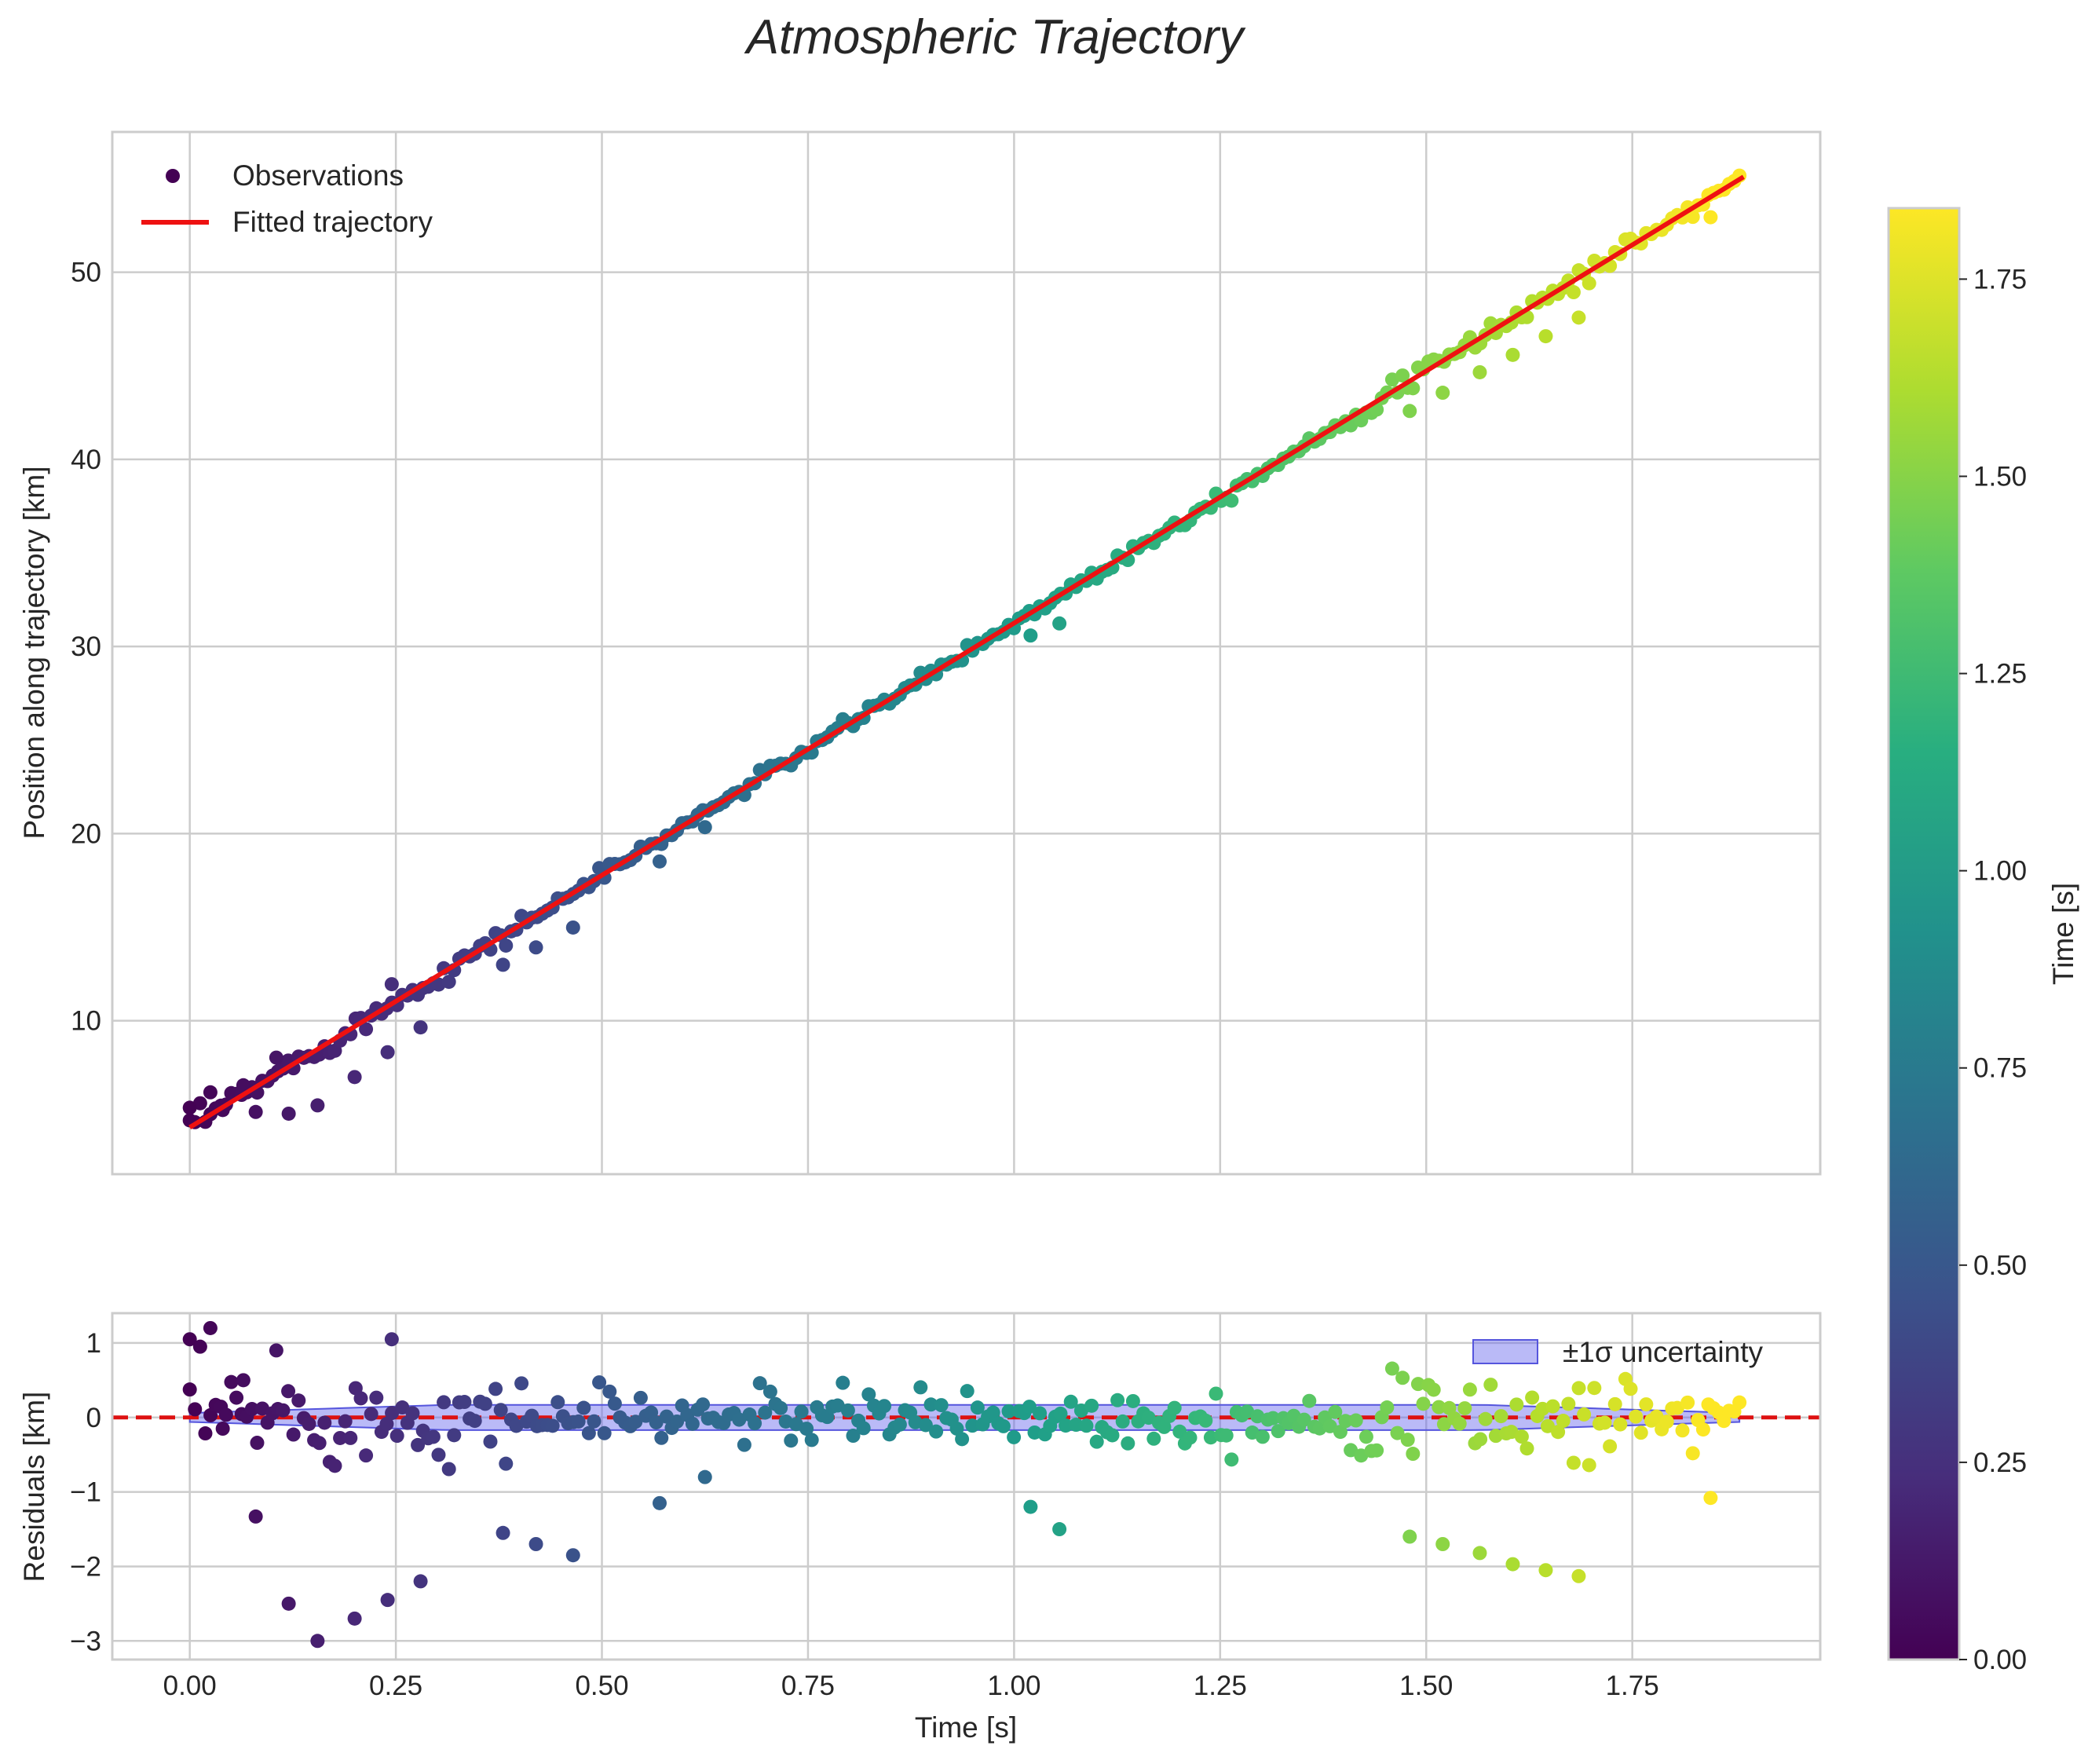 The height and width of the screenshot is (1764, 2099). I want to click on top-ytick-label: 10, so click(86, 1022).